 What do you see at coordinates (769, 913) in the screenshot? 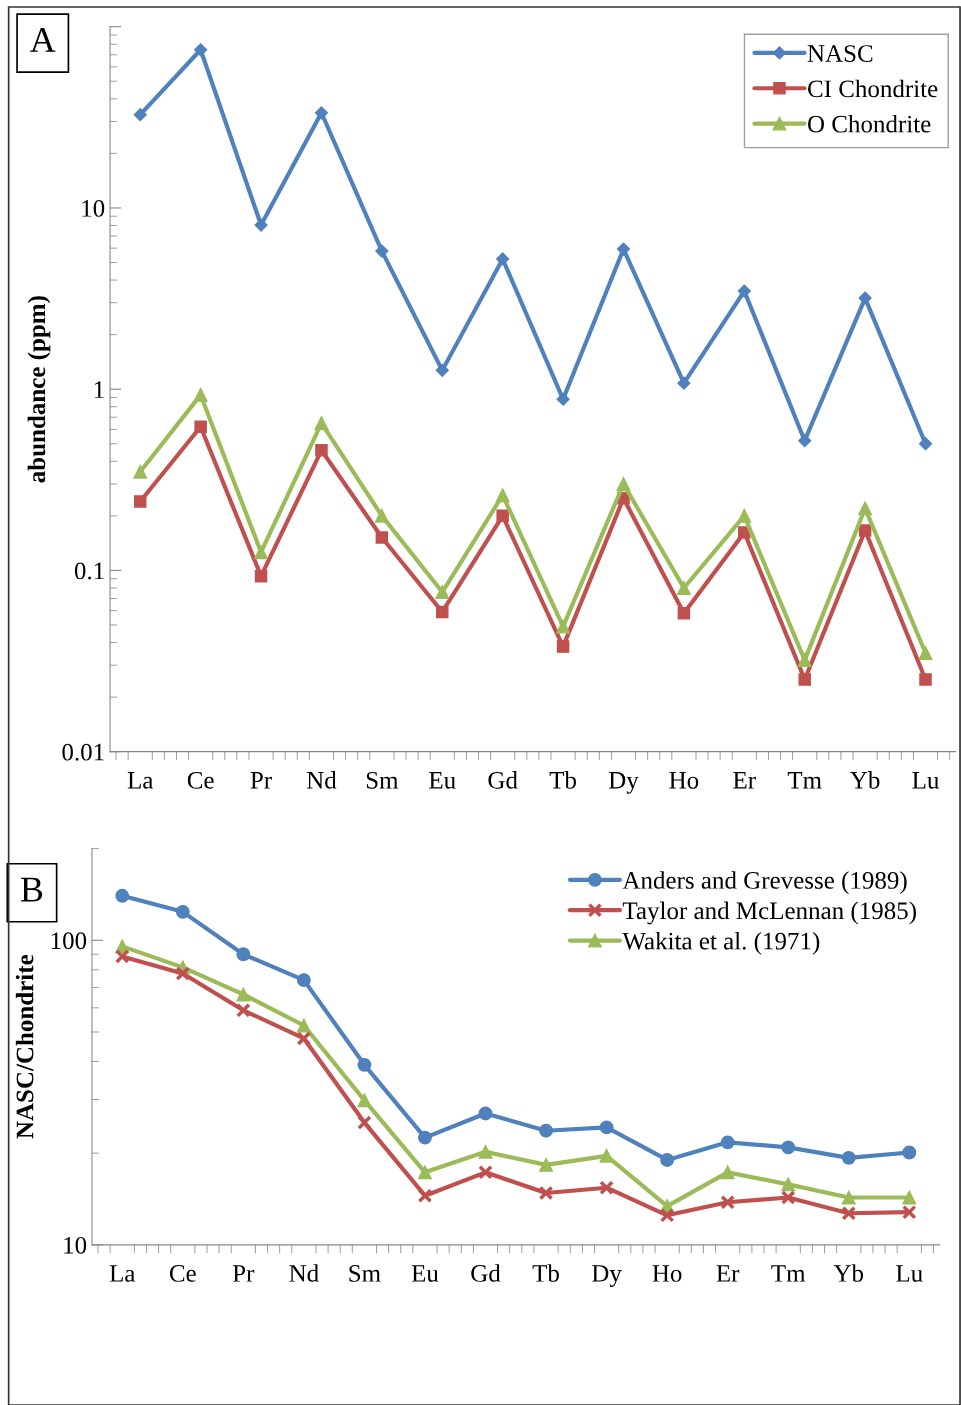
I see `legend-label: Taylor and McLennan (1985)` at bounding box center [769, 913].